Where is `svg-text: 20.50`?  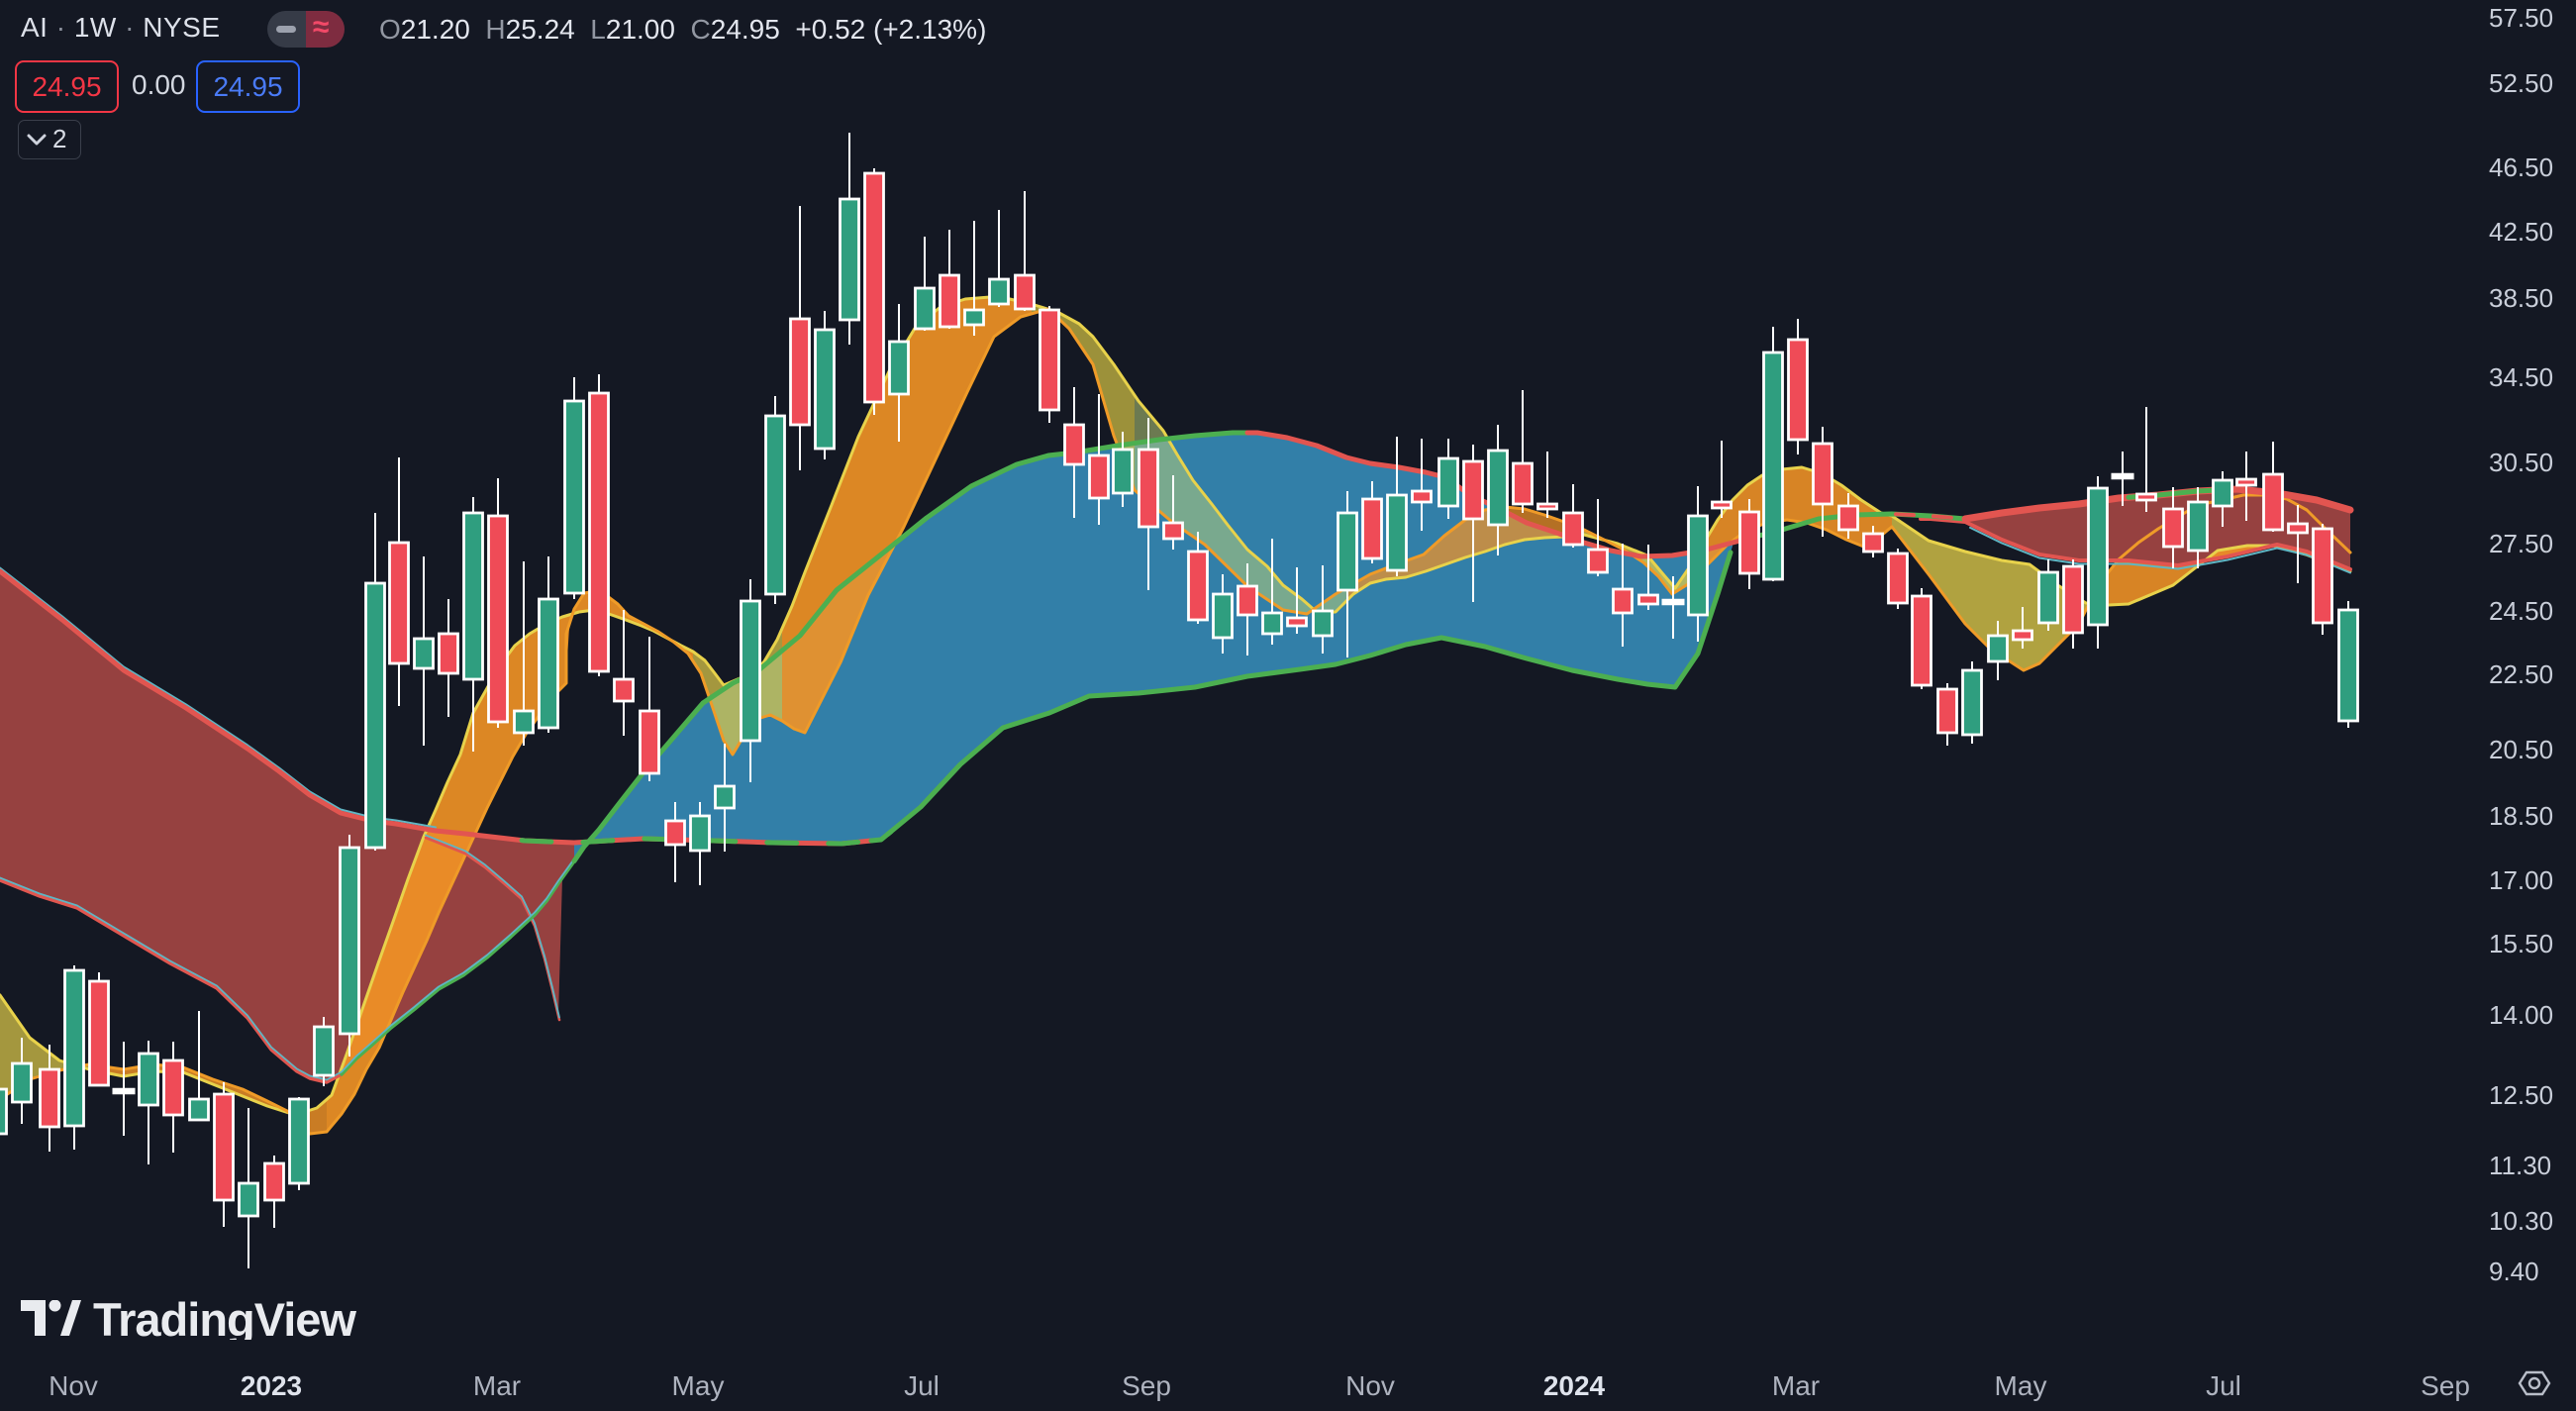 svg-text: 20.50 is located at coordinates (2521, 749).